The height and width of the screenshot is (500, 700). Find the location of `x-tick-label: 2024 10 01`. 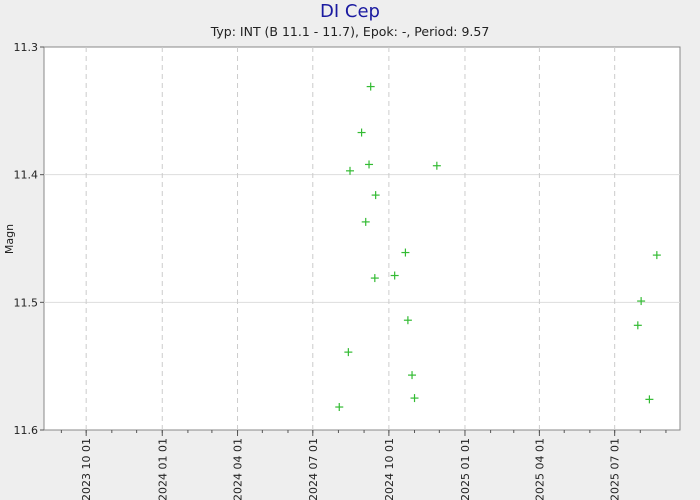

x-tick-label: 2024 10 01 is located at coordinates (389, 469).